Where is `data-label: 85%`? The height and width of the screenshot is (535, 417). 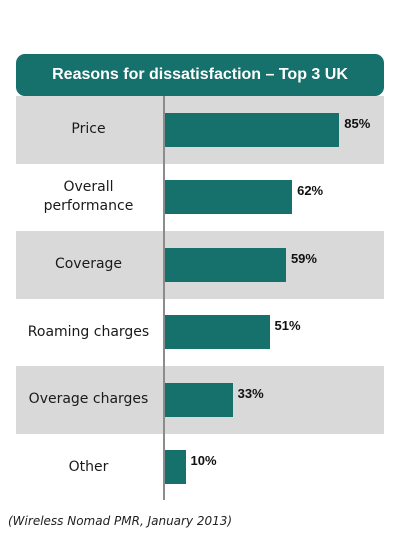 data-label: 85% is located at coordinates (357, 123).